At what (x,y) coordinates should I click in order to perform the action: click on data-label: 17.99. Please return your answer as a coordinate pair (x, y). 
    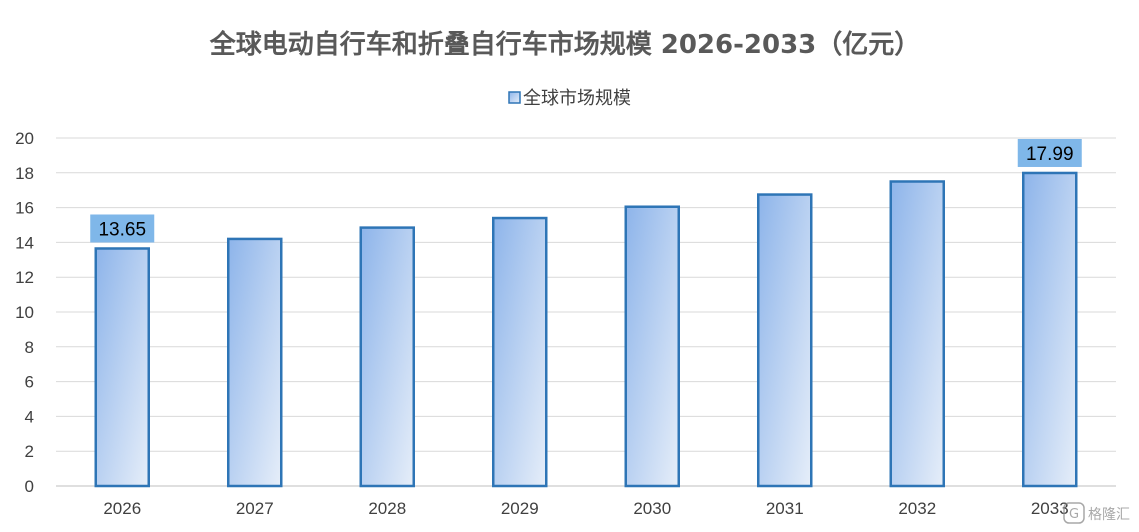
    Looking at the image, I should click on (1050, 154).